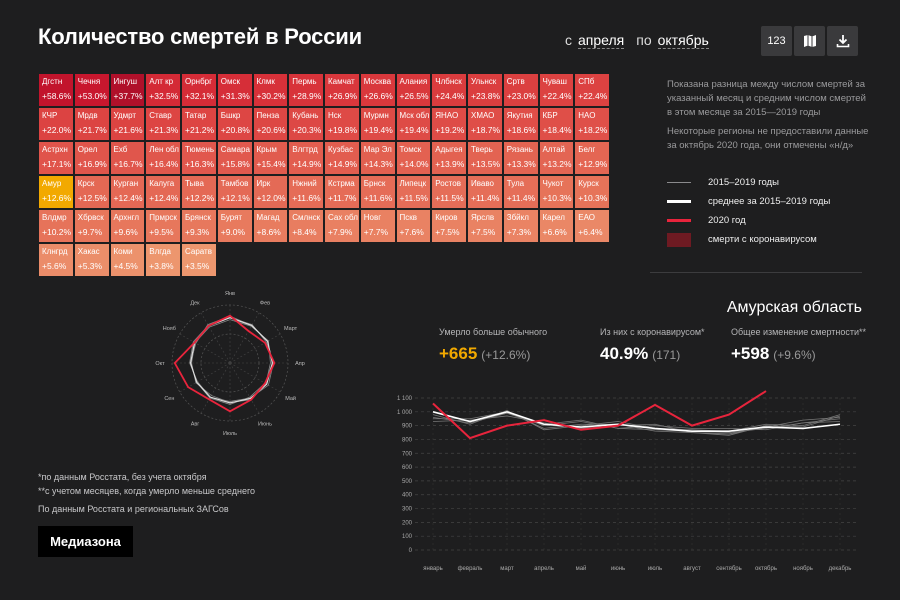 This screenshot has width=900, height=600. Describe the element at coordinates (56, 158) in the screenshot. I see `region-cell: Астрхн +17.1%` at that location.